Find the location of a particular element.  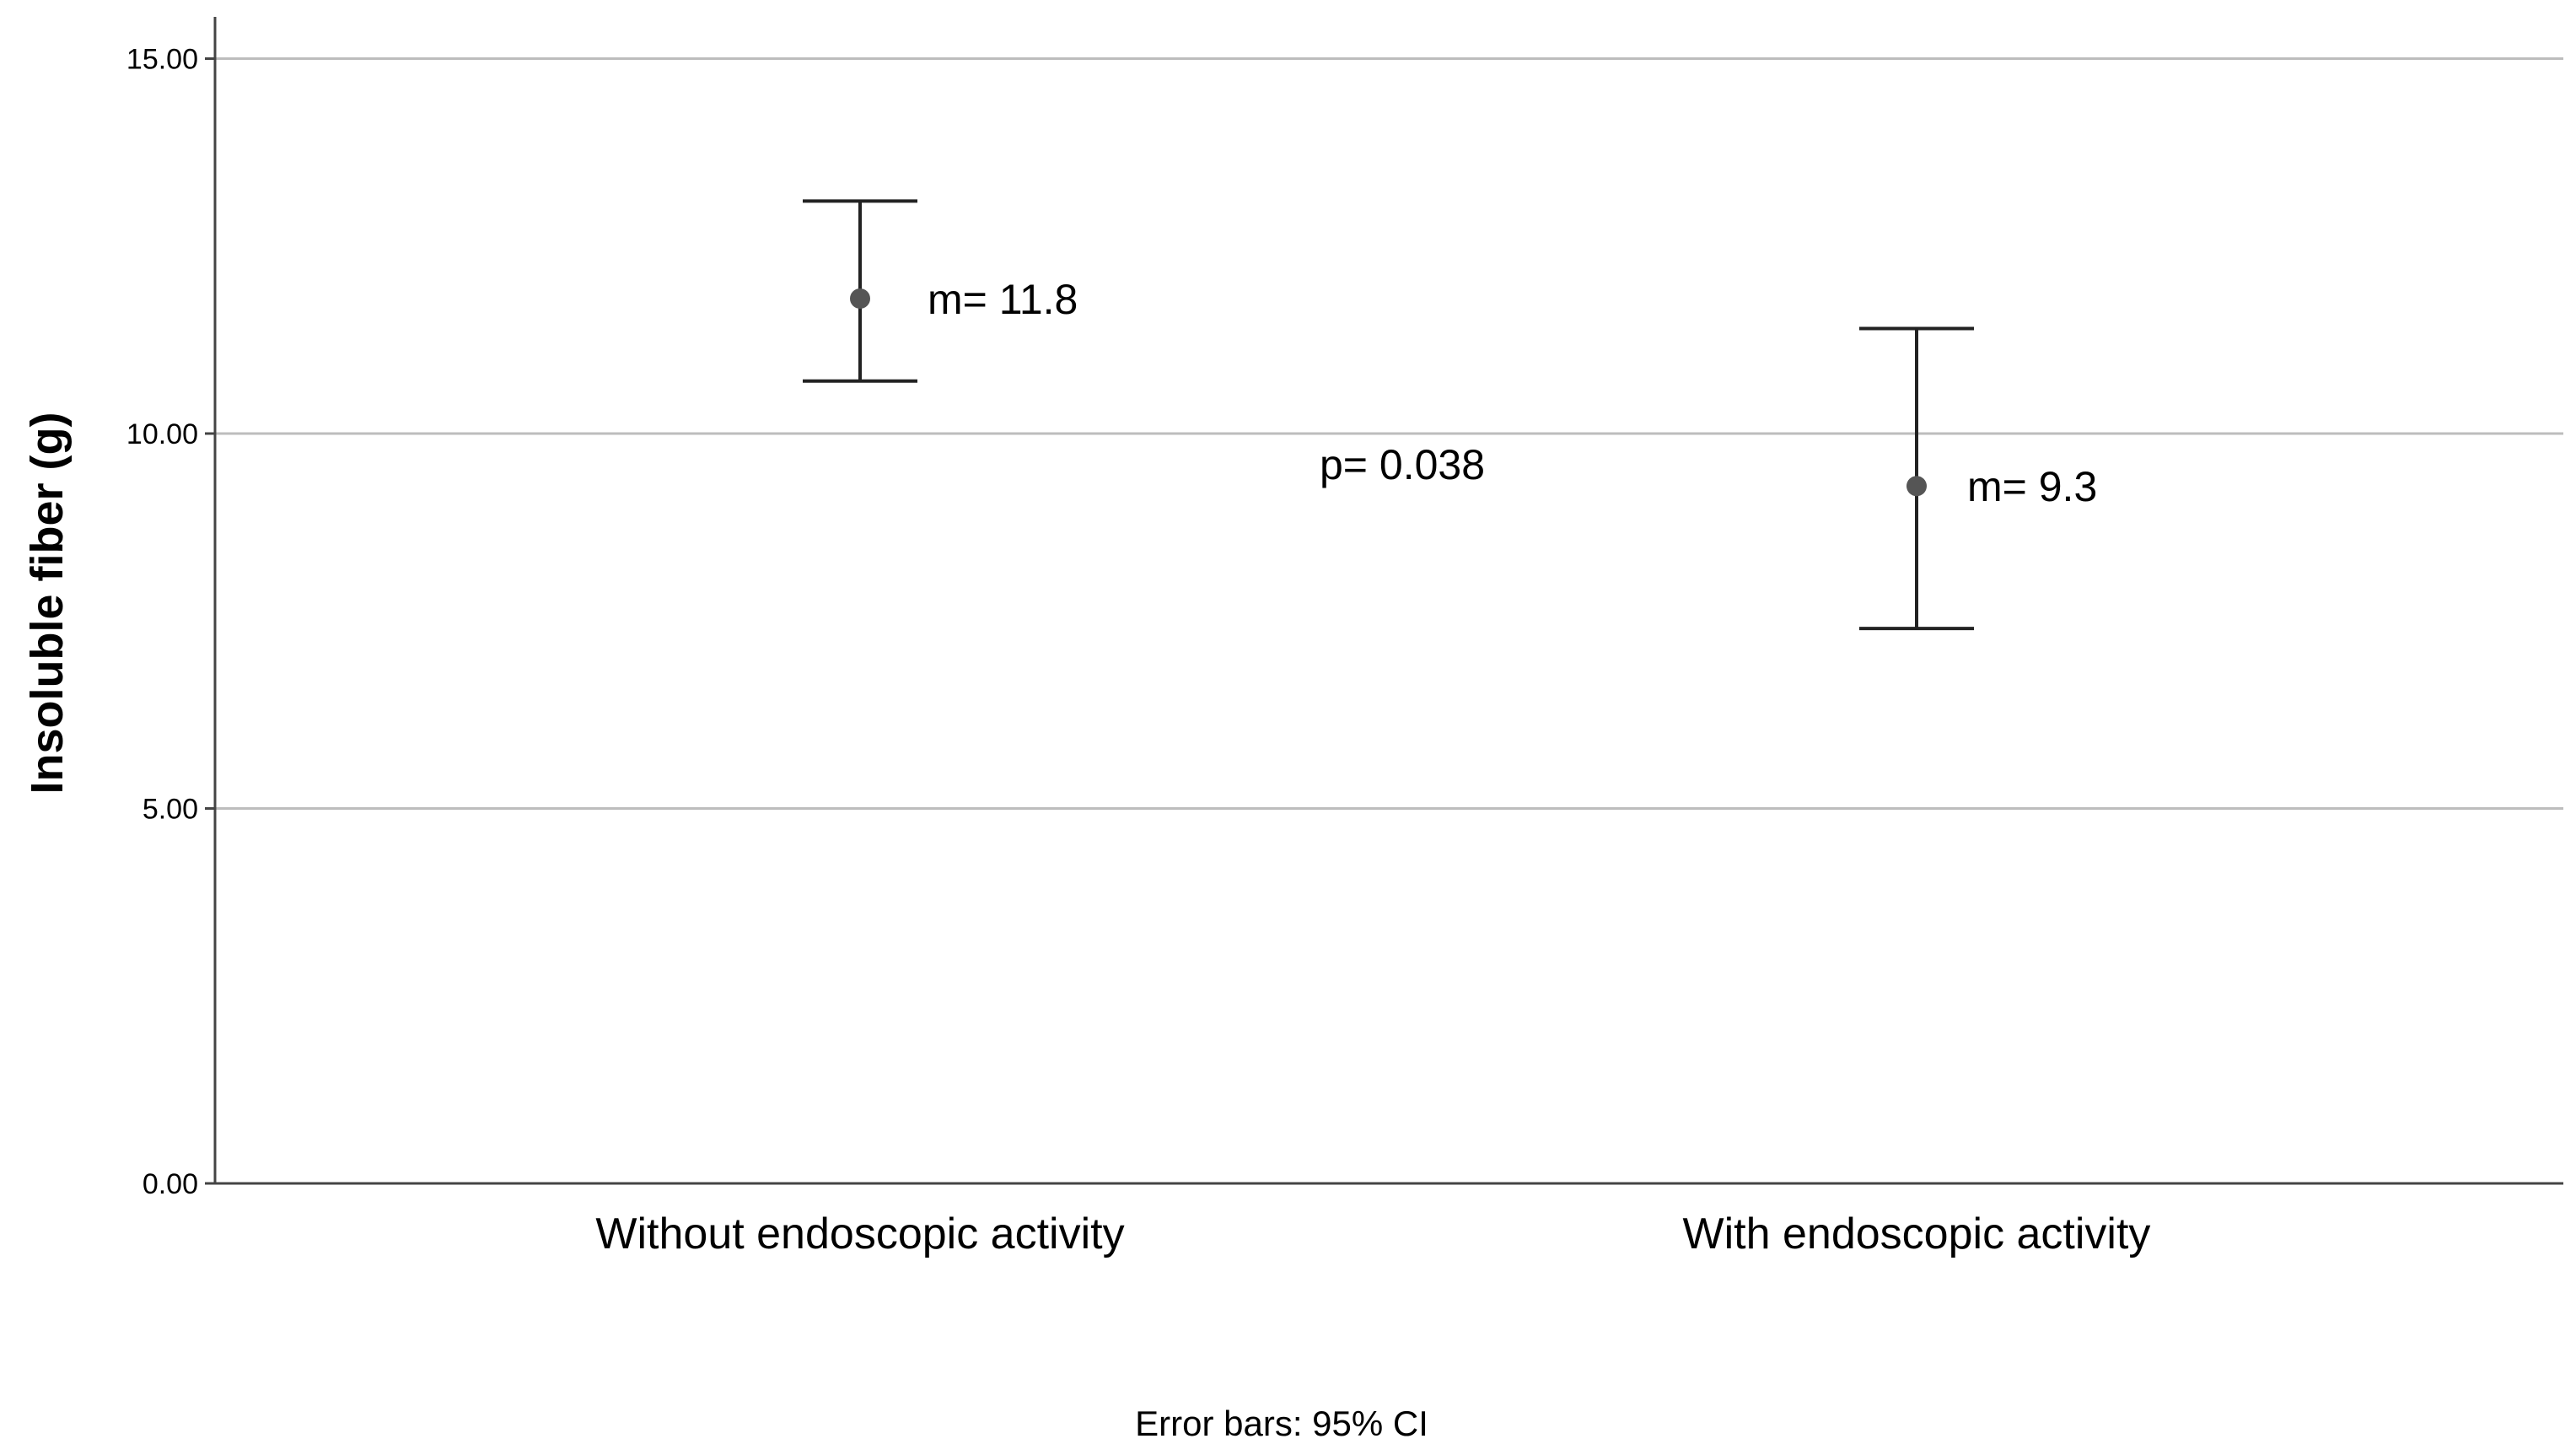

y-axis-label: Insoluble fiber (g) is located at coordinates (47, 603).